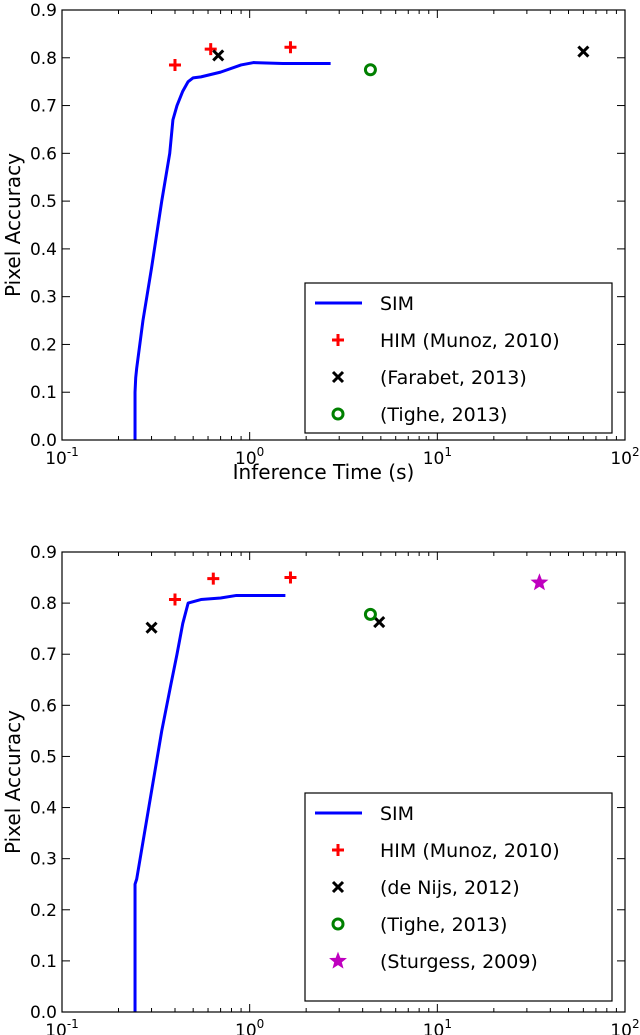 This screenshot has height=1035, width=640. What do you see at coordinates (539, 582) in the screenshot?
I see `data-point-star` at bounding box center [539, 582].